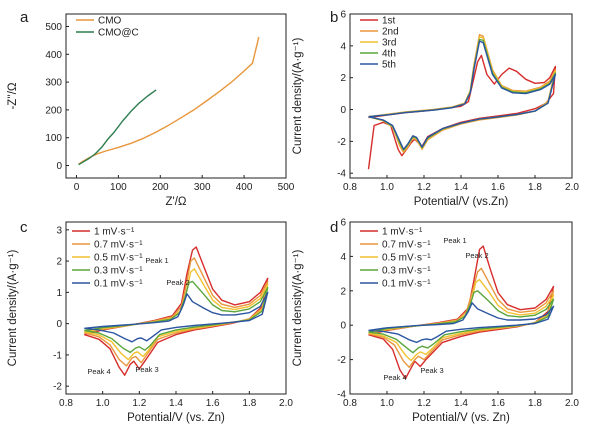  What do you see at coordinates (389, 21) in the screenshot?
I see `legend-label: 1st` at bounding box center [389, 21].